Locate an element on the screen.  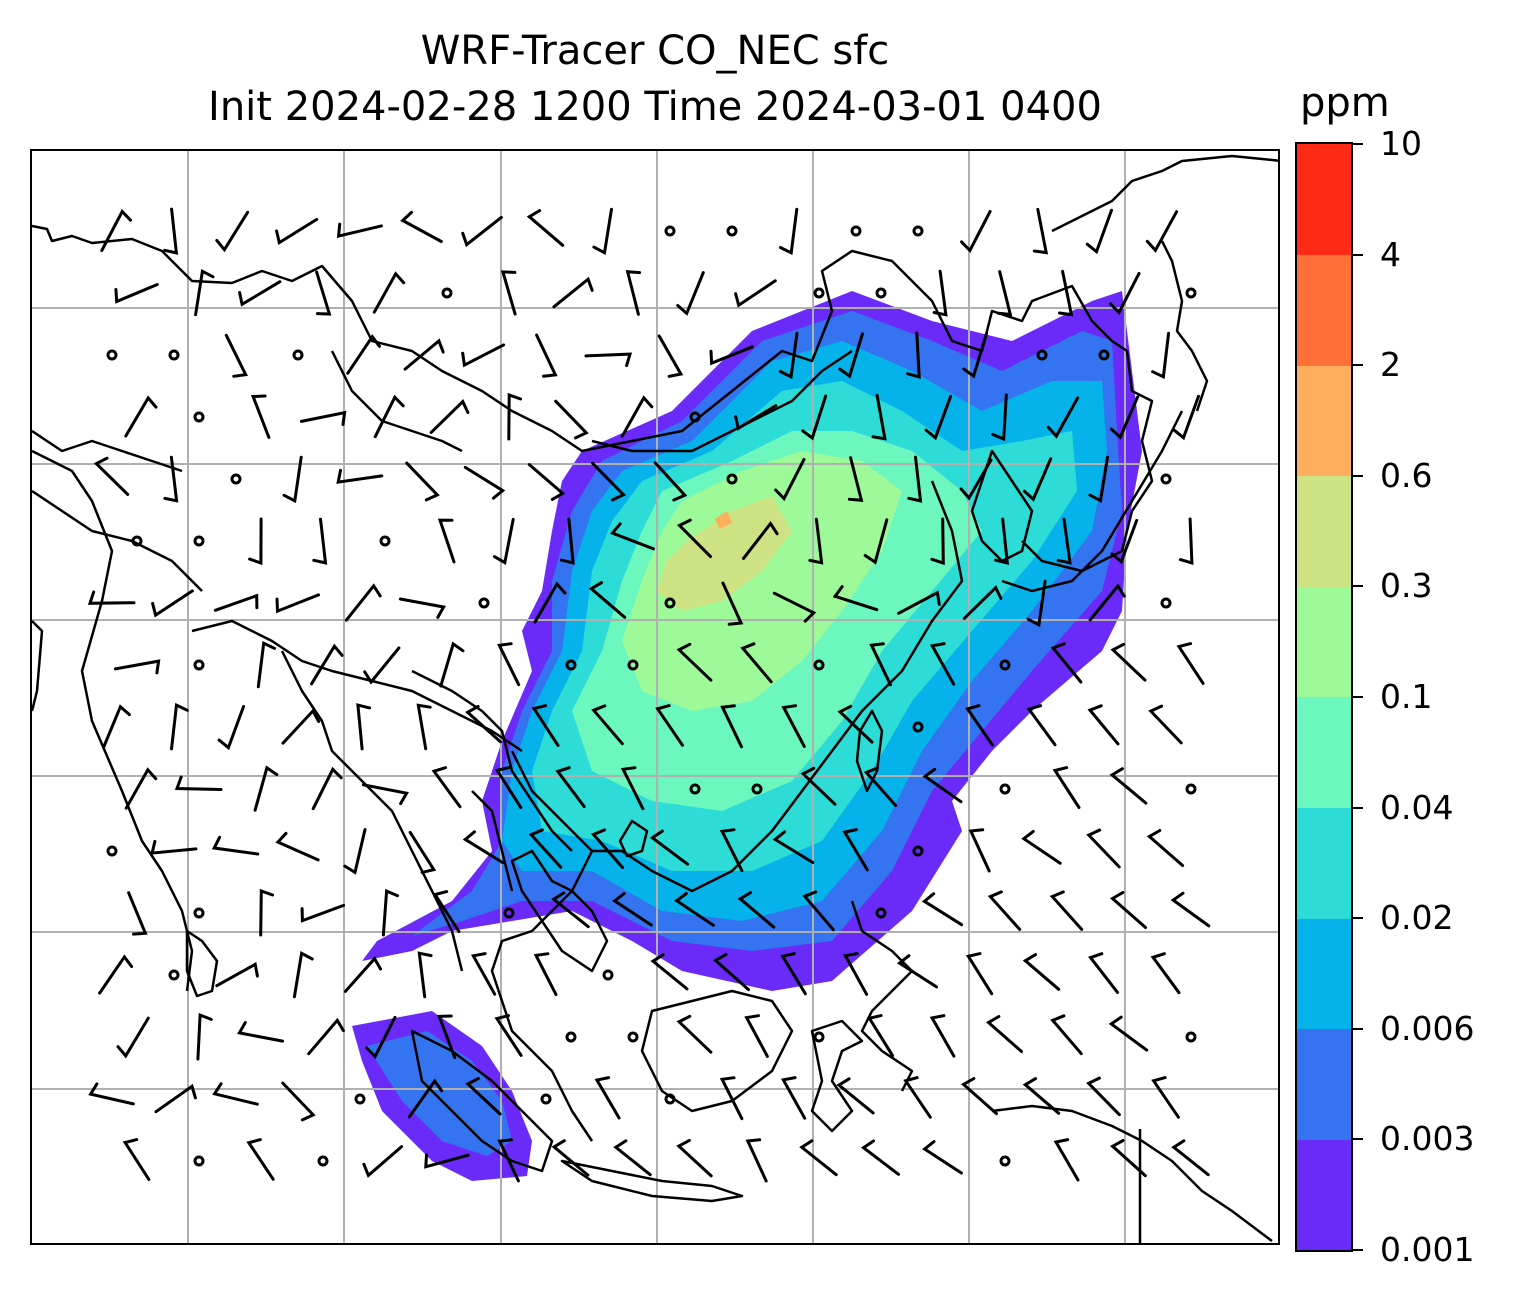
colorbar-tick-label: 0.6 is located at coordinates (1406, 475).